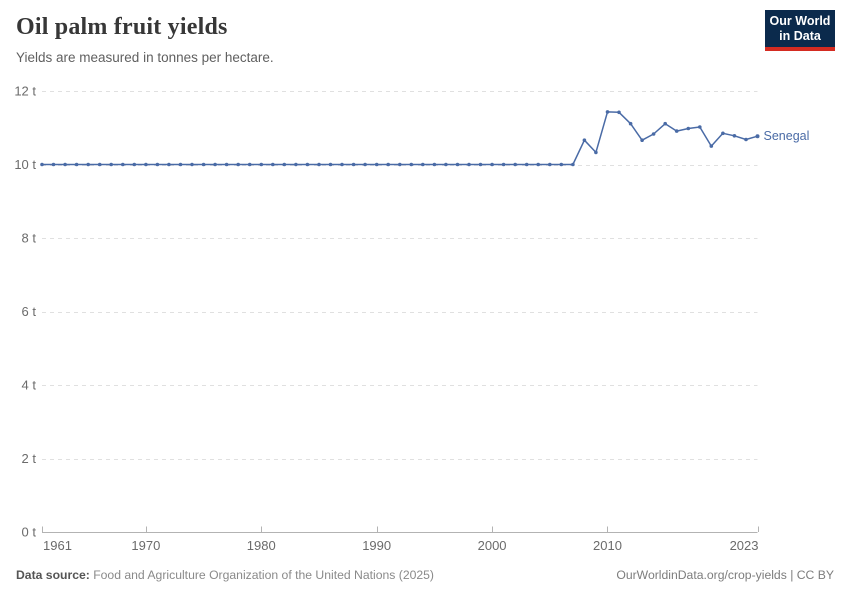  Describe the element at coordinates (25, 91) in the screenshot. I see `y-axis-tick-label: 12 t` at that location.